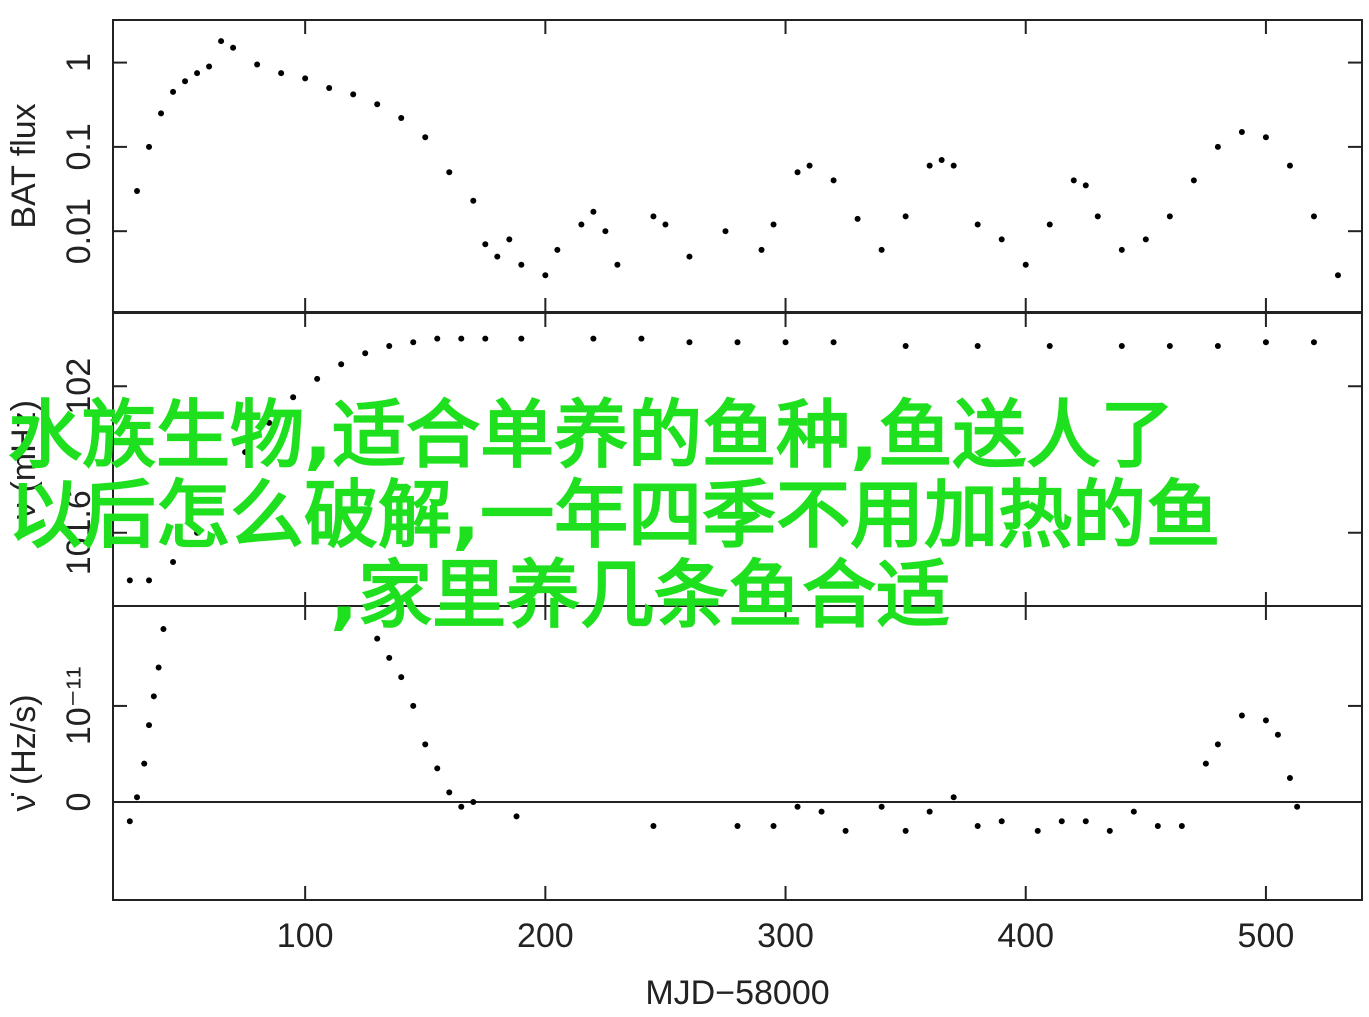 This screenshot has height=1017, width=1369. I want to click on y-axis-label: ν̇ (Hz/s), so click(24, 752).